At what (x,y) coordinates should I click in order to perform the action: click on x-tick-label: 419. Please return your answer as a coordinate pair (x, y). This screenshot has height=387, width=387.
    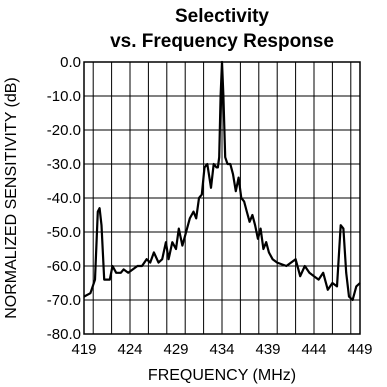
    Looking at the image, I should click on (83, 349).